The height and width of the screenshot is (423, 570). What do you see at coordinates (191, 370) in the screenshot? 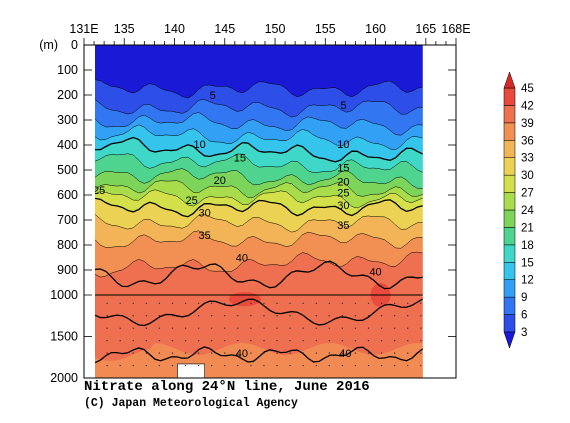
I see `seafloor-notch` at bounding box center [191, 370].